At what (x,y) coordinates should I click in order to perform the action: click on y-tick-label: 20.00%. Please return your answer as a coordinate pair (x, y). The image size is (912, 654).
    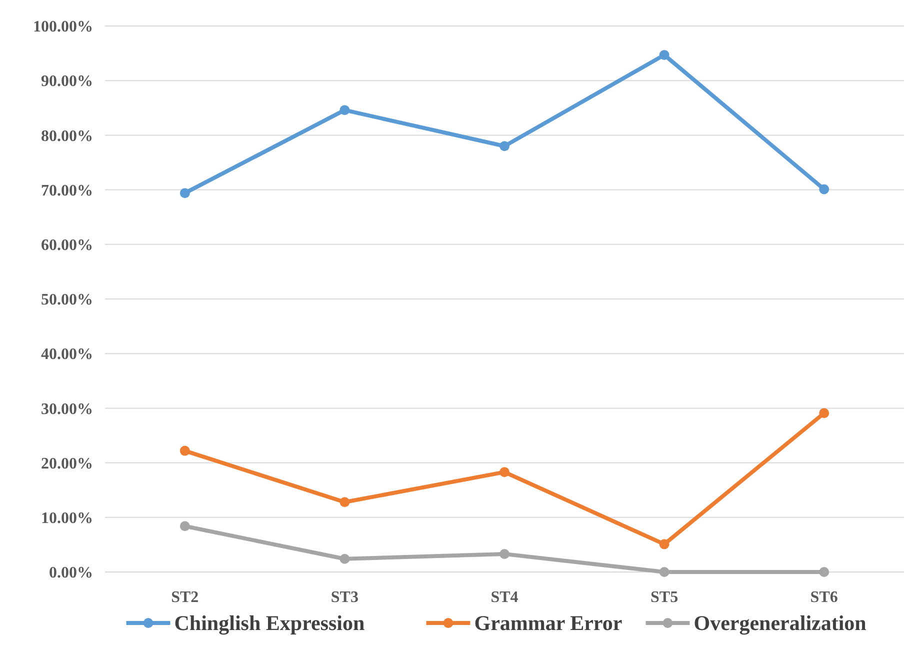
    Looking at the image, I should click on (67, 463).